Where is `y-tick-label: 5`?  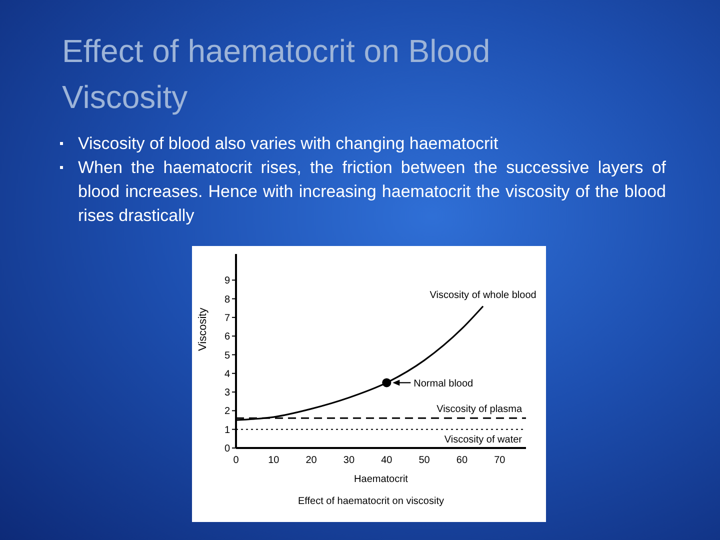
y-tick-label: 5 is located at coordinates (227, 356).